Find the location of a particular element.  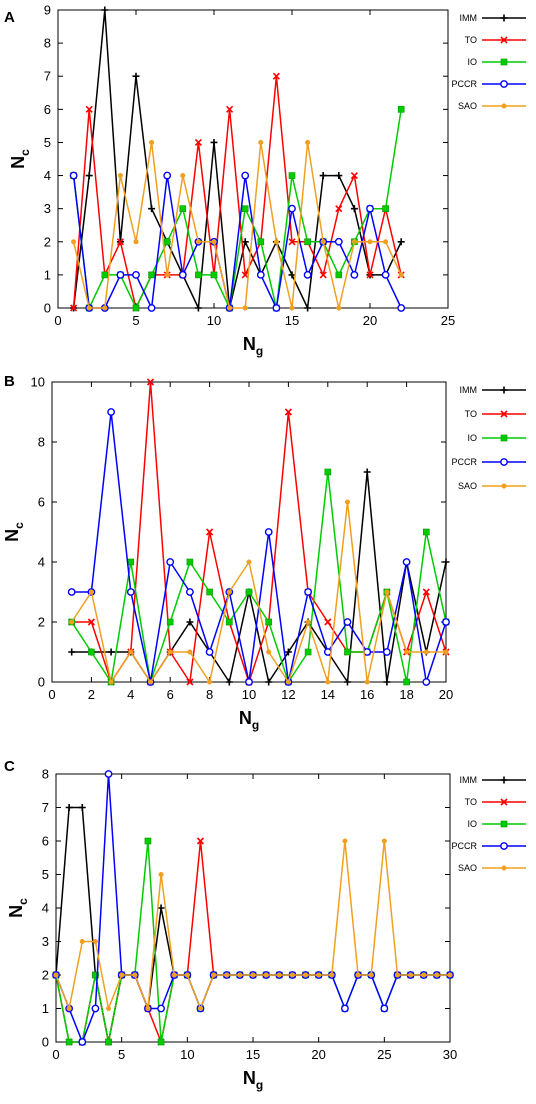

series-to is located at coordinates (135, 941).